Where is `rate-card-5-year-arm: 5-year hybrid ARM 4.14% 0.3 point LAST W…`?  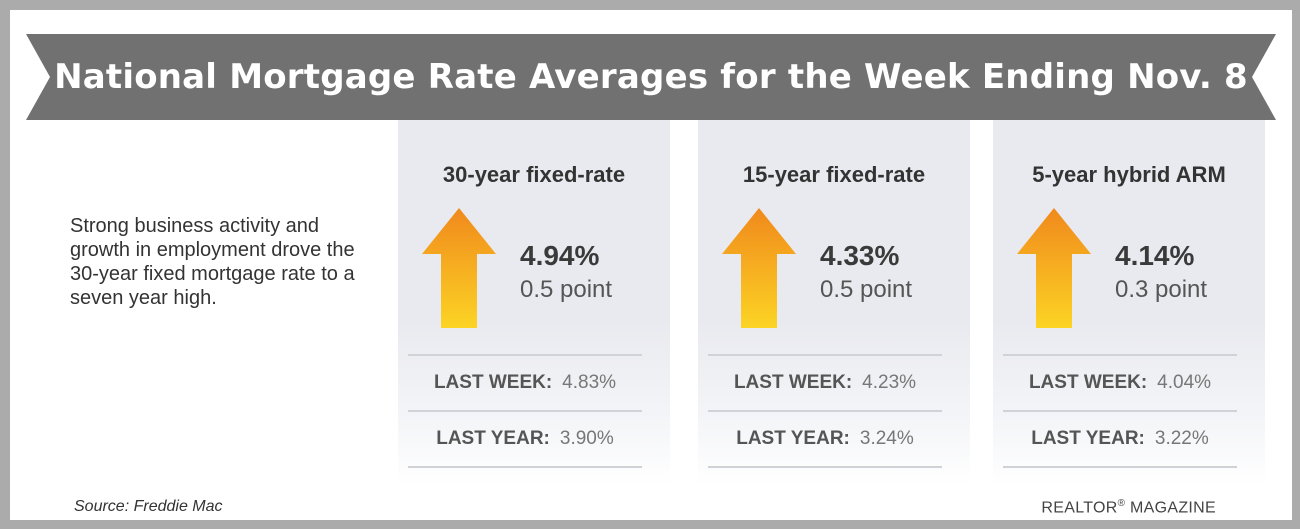
rate-card-5-year-arm: 5-year hybrid ARM 4.14% 0.3 point LAST W… is located at coordinates (1129, 302).